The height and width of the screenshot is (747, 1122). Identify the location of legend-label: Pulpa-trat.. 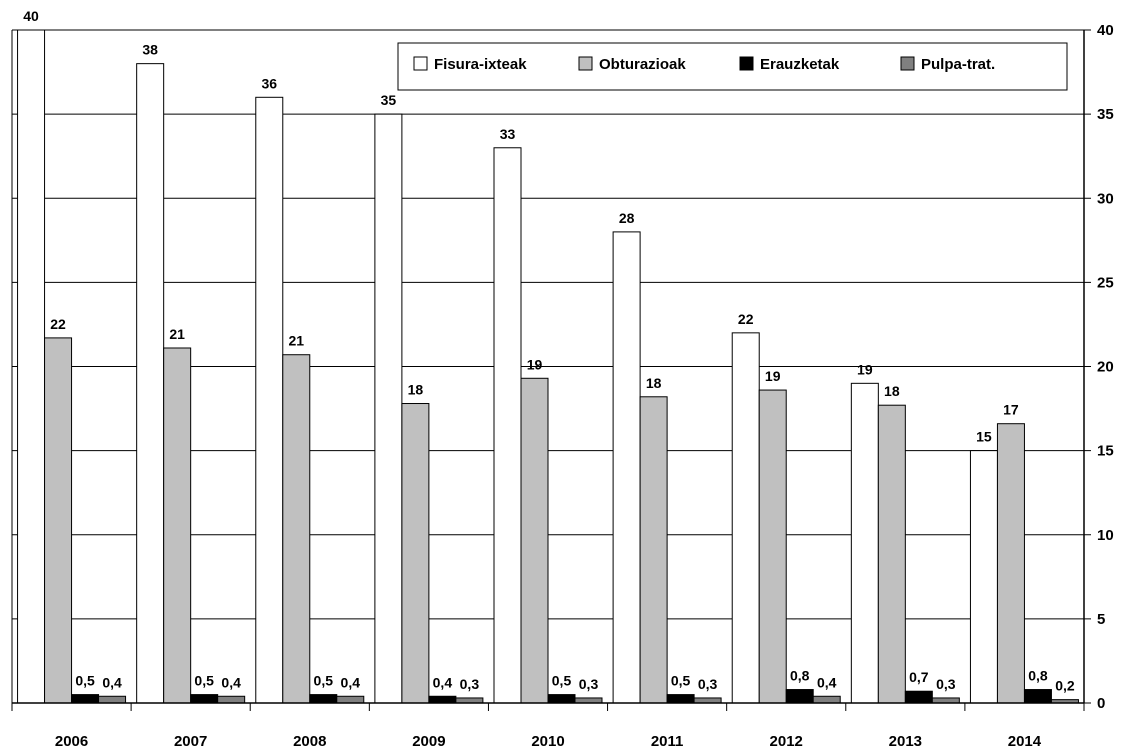
(958, 64).